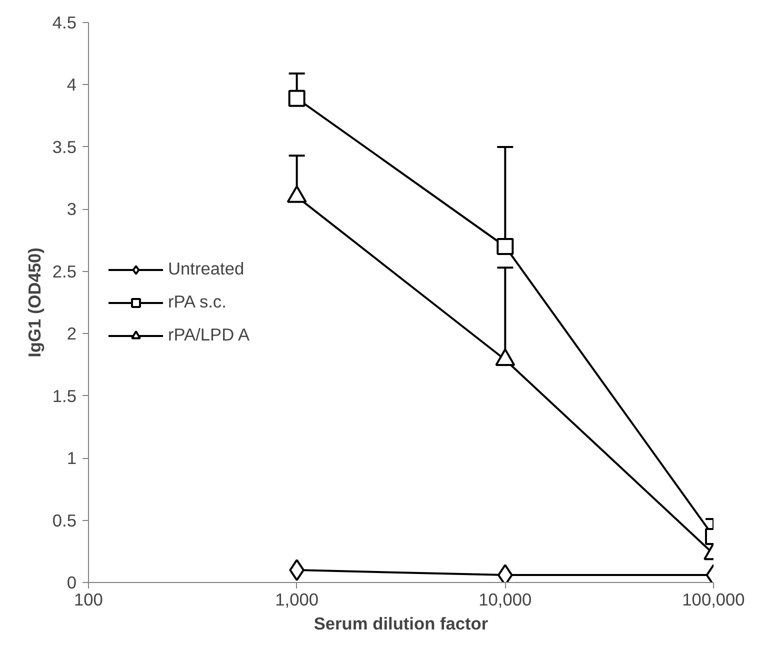 The image size is (758, 656). Describe the element at coordinates (209, 335) in the screenshot. I see `legend-label: rPA/LPD A` at that location.